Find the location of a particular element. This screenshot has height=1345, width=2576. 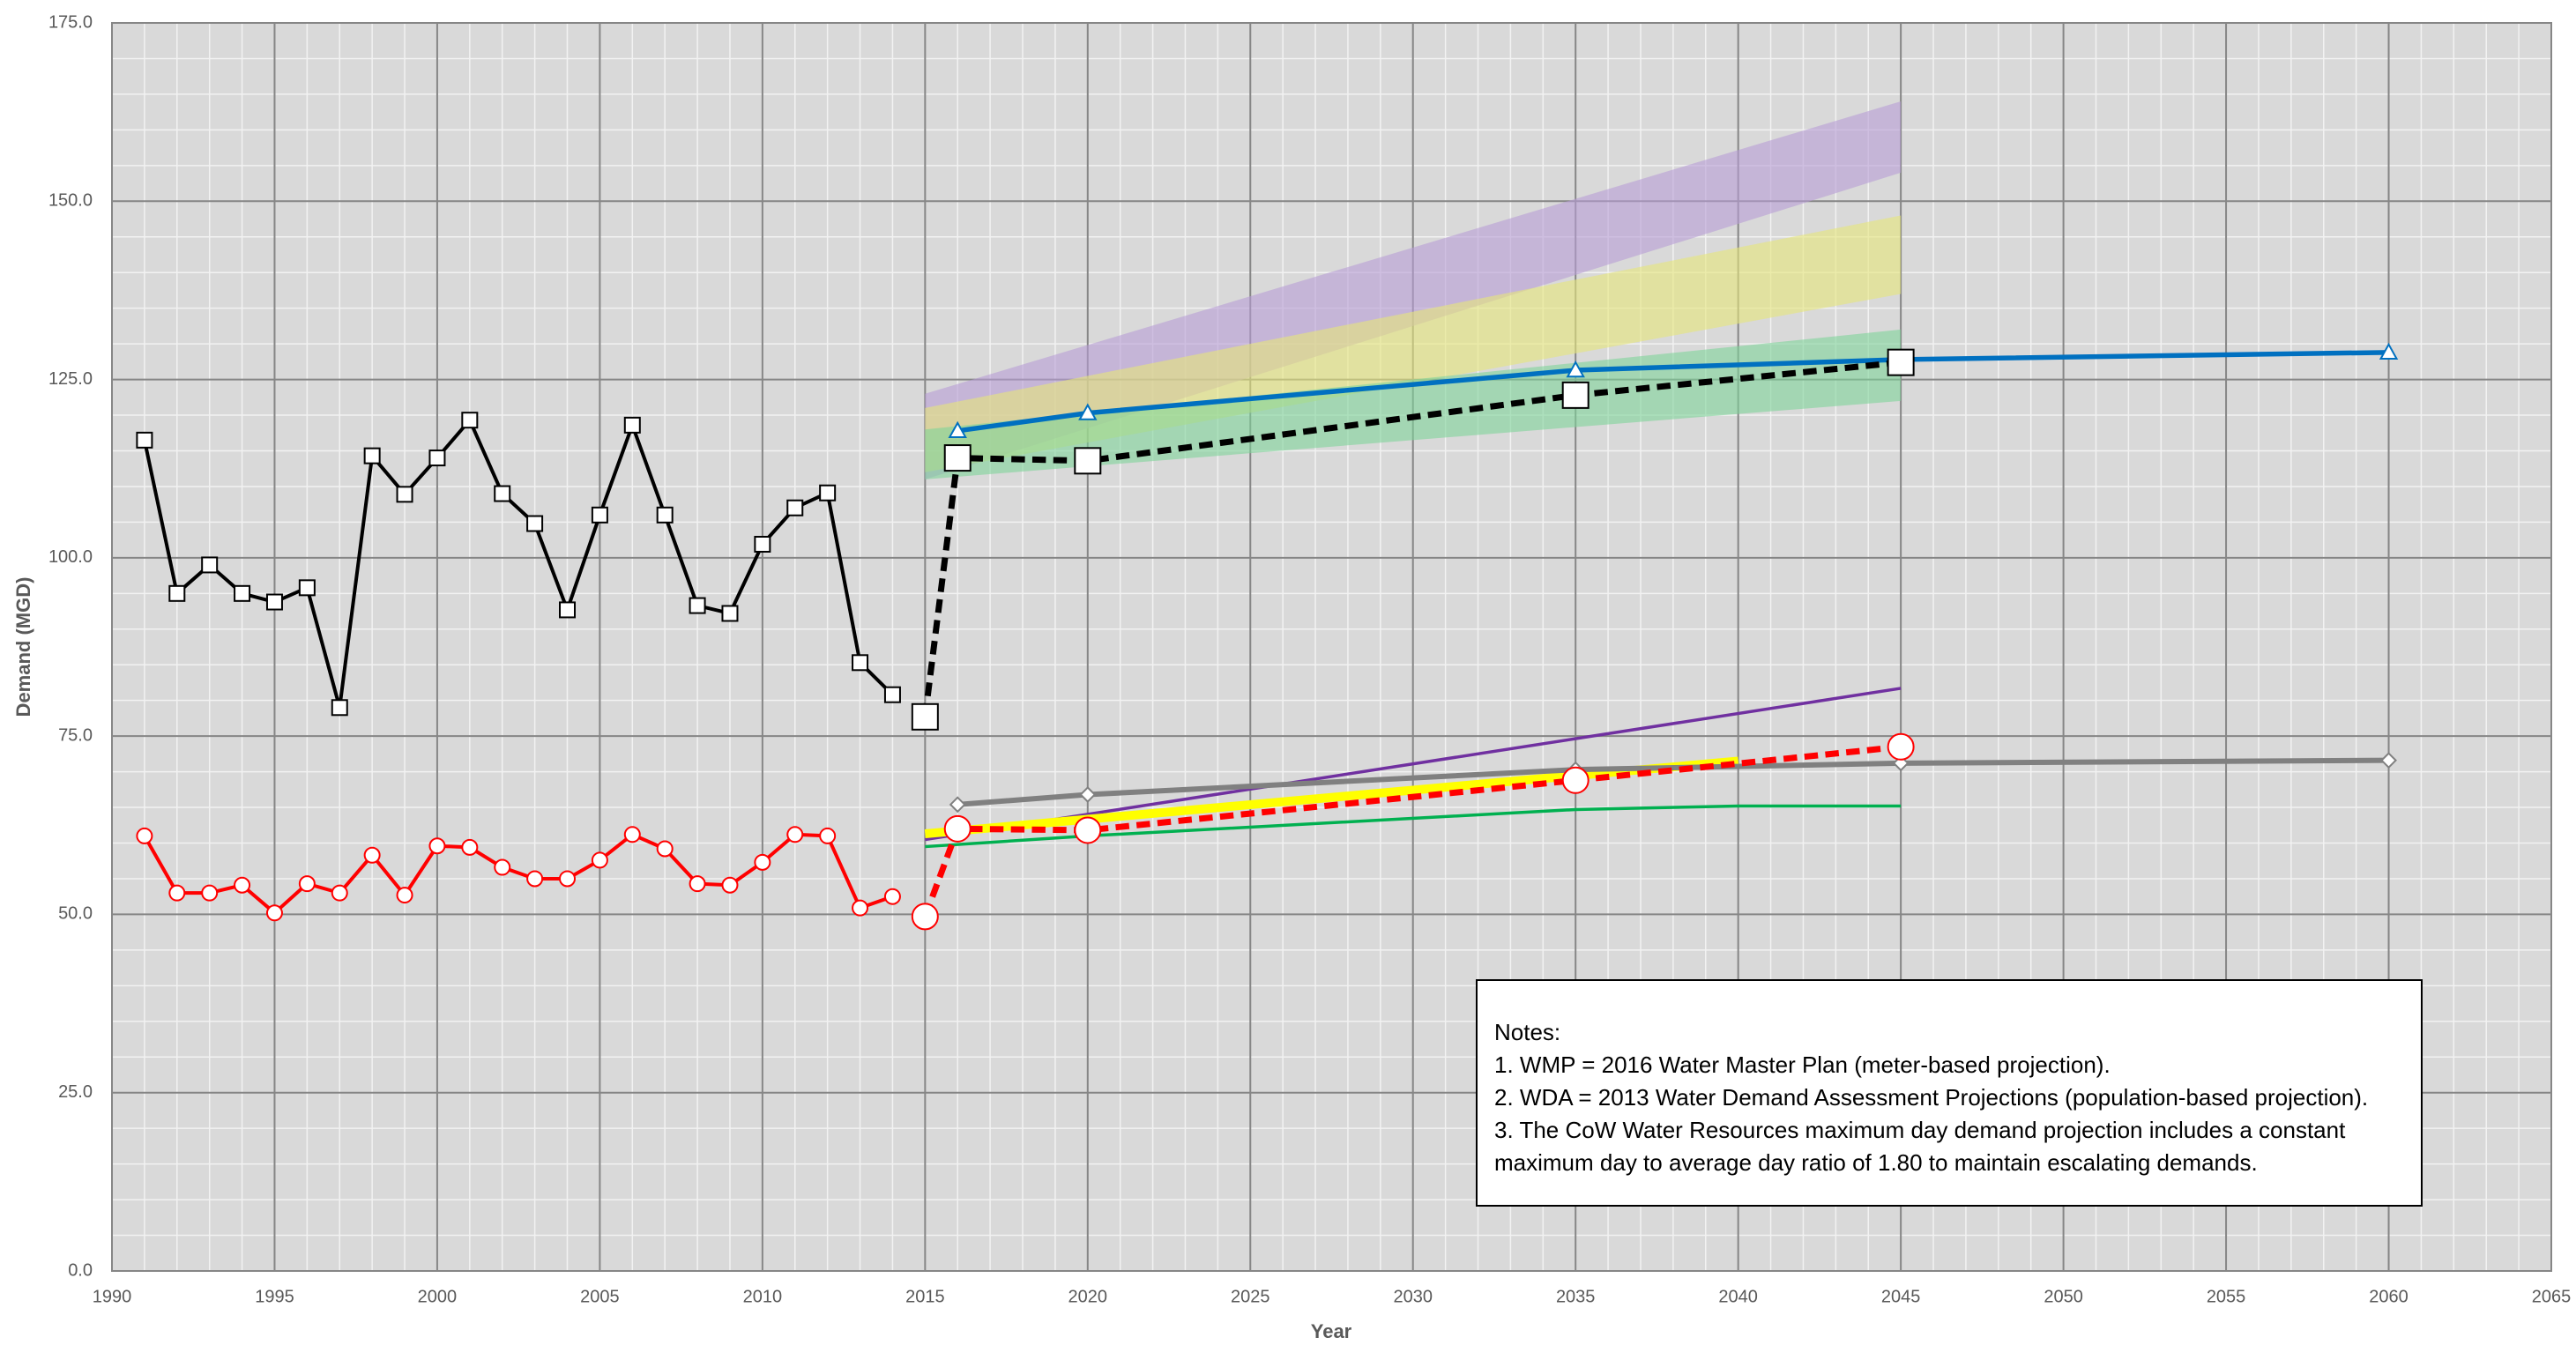

x-tick-label: 2050 is located at coordinates (2063, 1296).